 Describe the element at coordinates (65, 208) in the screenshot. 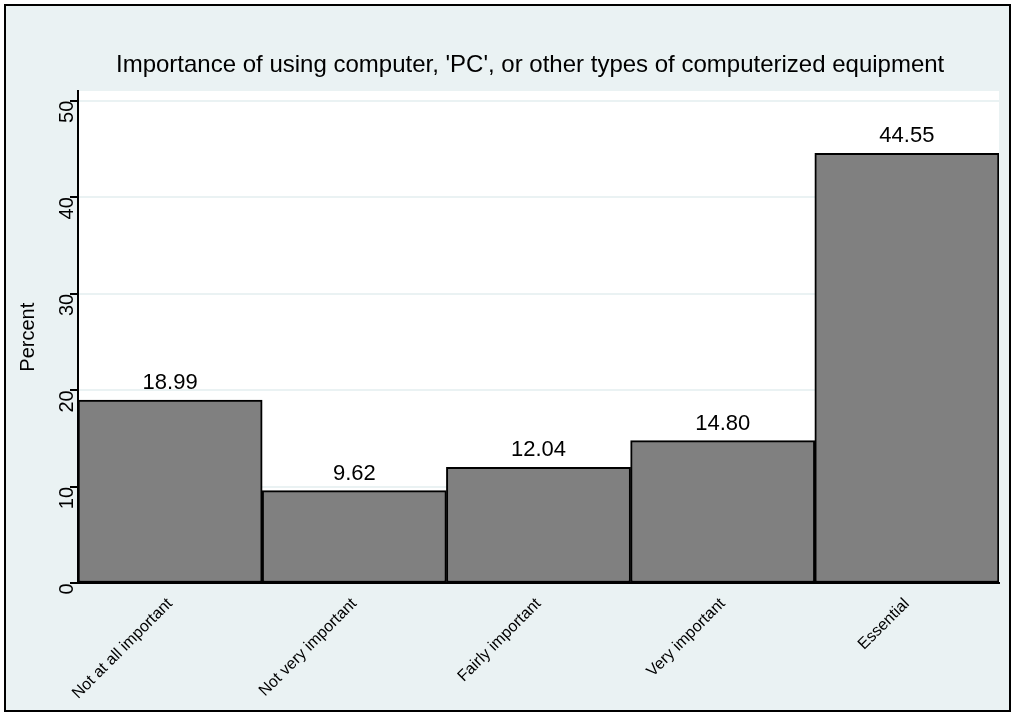

I see `y-tick-label: 40` at that location.